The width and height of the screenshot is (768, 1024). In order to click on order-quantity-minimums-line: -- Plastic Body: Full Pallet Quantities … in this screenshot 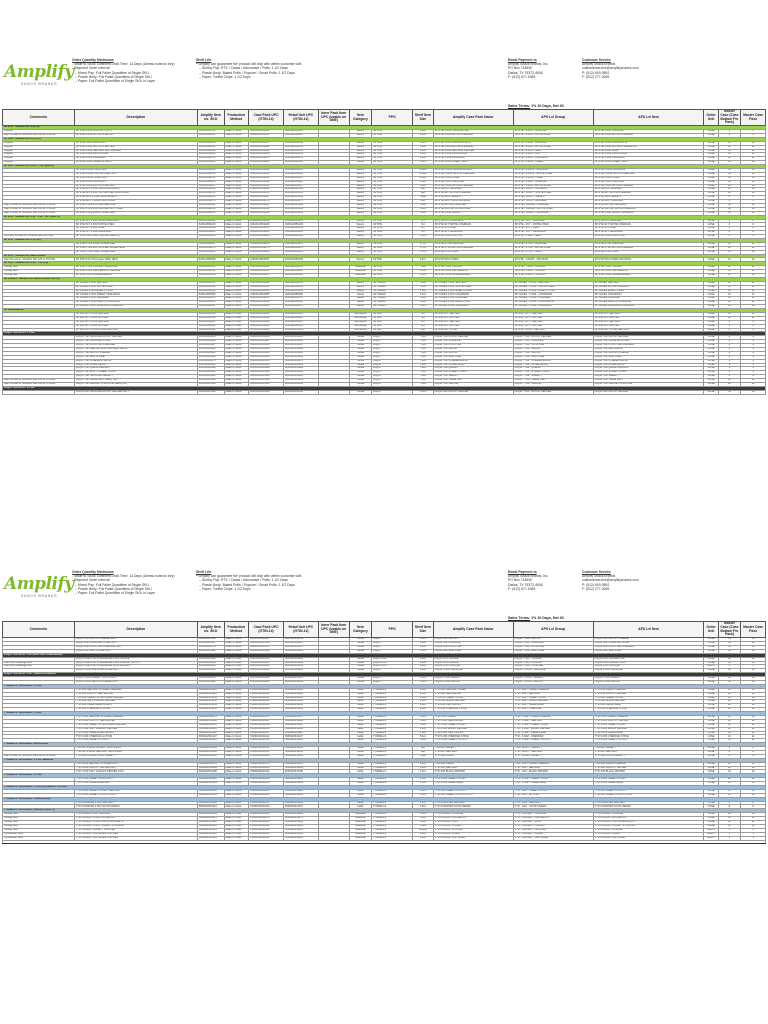, I will do `click(112, 76)`.